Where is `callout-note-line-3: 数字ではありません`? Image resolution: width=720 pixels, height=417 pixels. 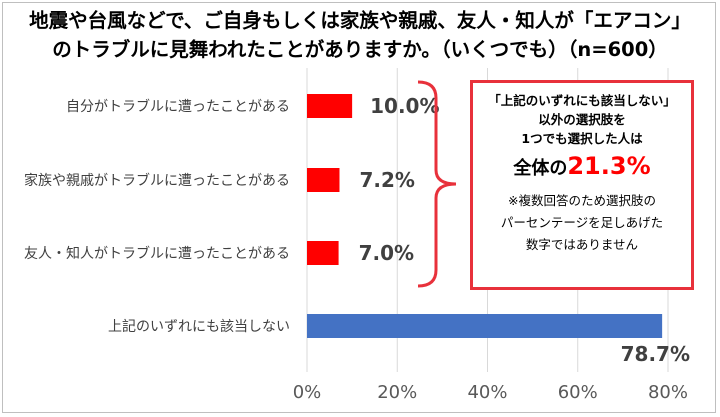
callout-note-line-3: 数字ではありません is located at coordinates (582, 244).